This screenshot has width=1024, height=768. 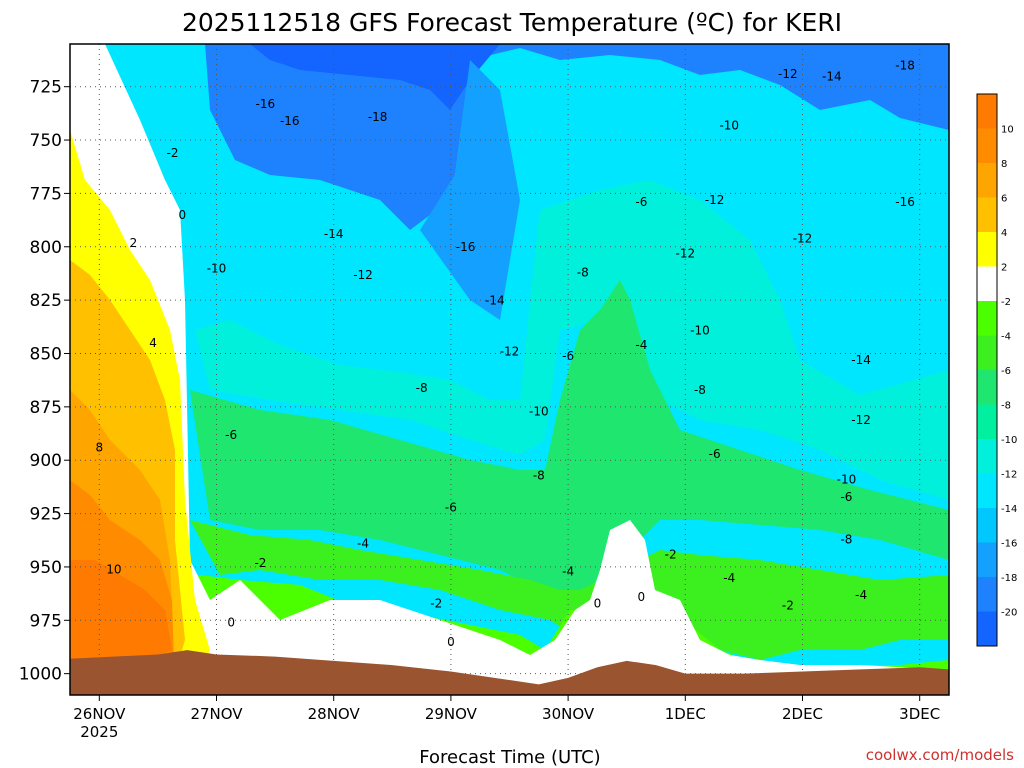 I want to click on y-tick-label: 800, so click(x=46, y=248).